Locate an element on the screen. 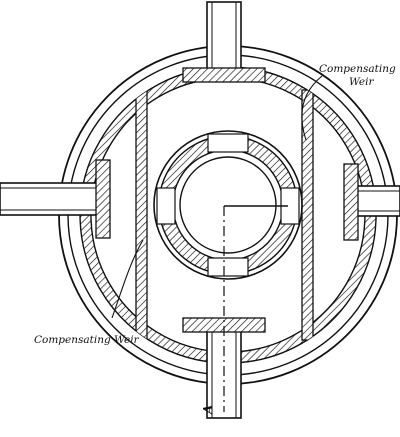 This screenshot has width=400, height=437. top-pipe is located at coordinates (224, 42).